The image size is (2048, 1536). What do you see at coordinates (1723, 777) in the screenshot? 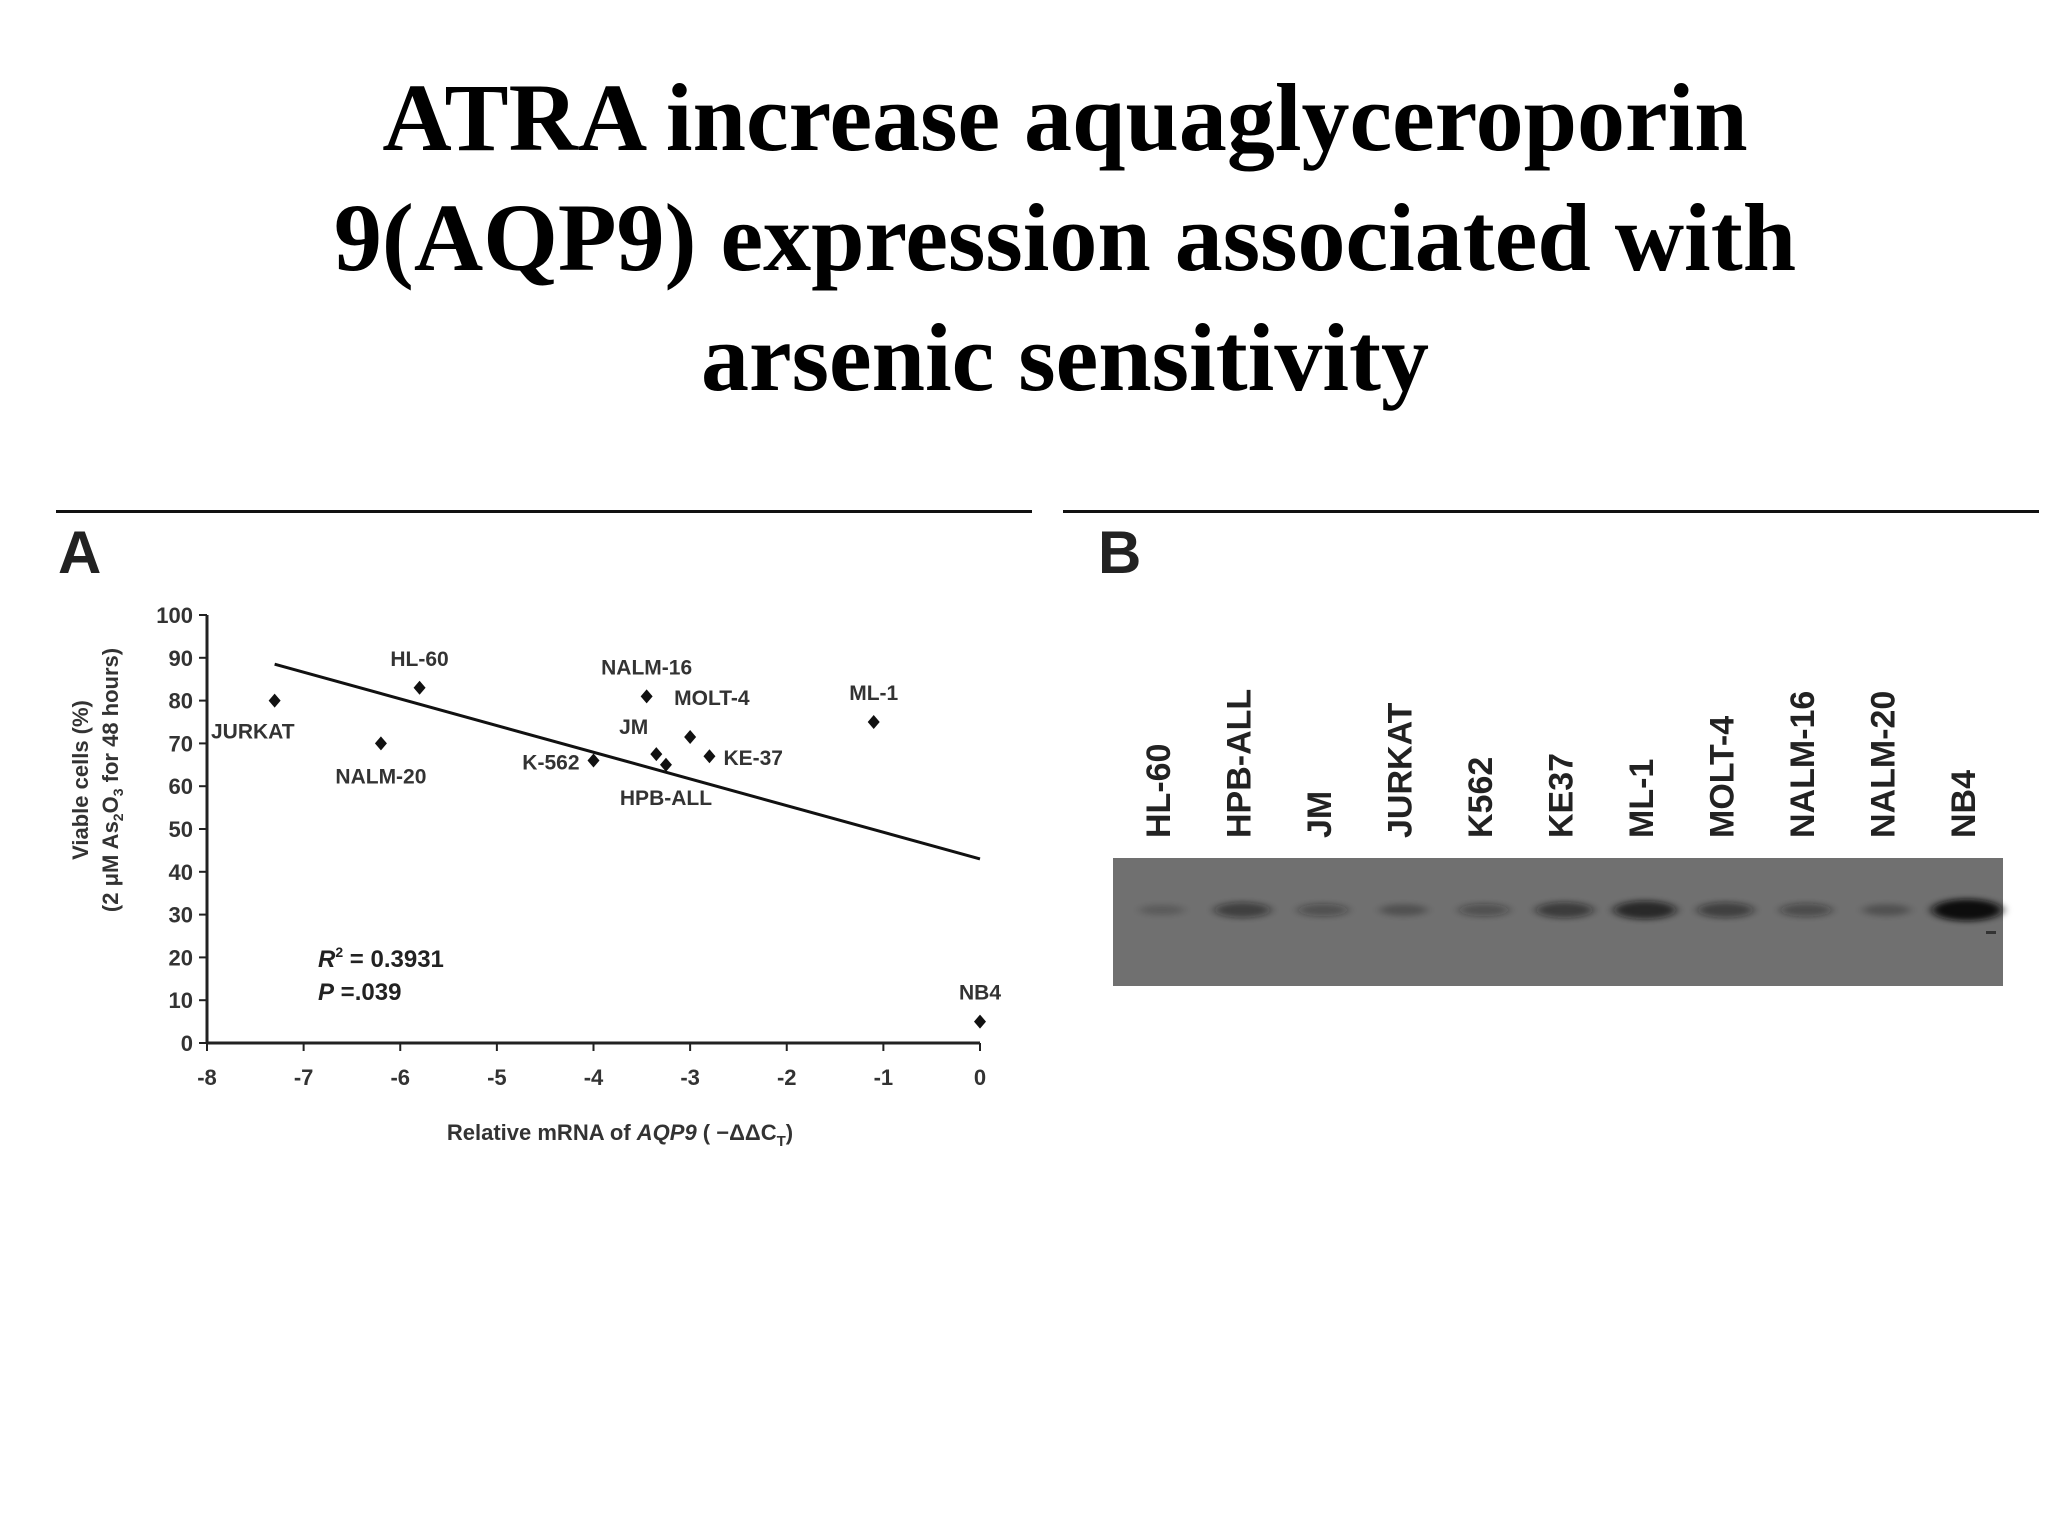
I see `lane-label: MOLT-4` at bounding box center [1723, 777].